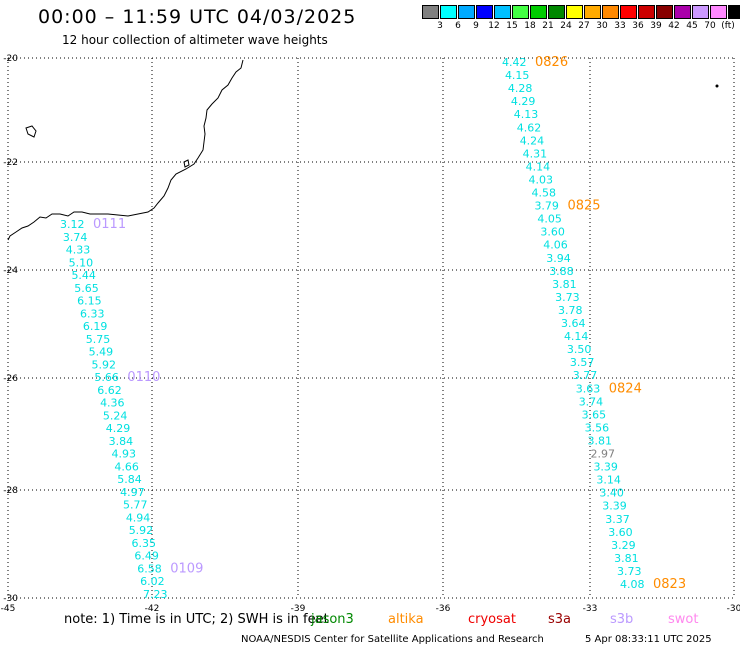 The width and height of the screenshot is (740, 650). What do you see at coordinates (549, 219) in the screenshot?
I see `swh-value: 4.05` at bounding box center [549, 219].